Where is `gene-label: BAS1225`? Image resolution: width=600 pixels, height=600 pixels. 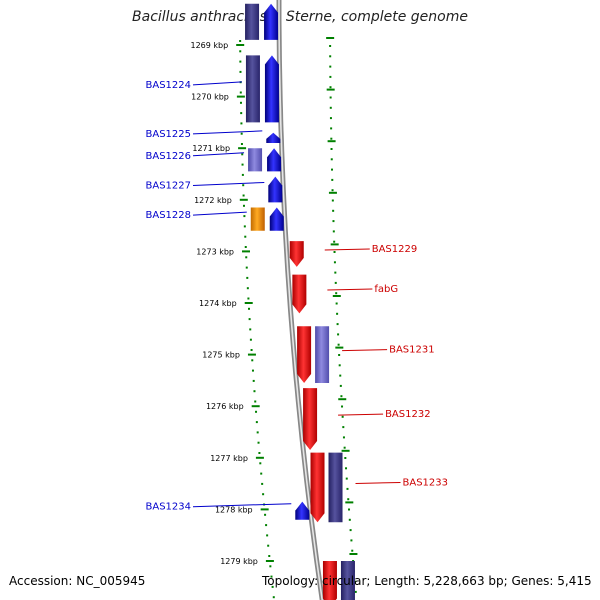
gene-label: BAS1225 is located at coordinates (169, 134).